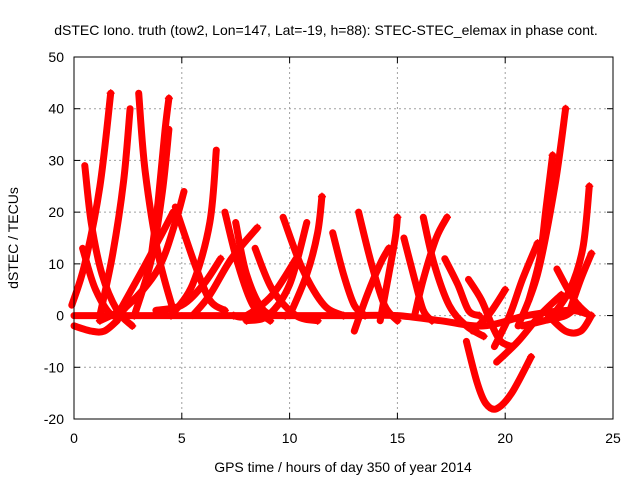  What do you see at coordinates (56, 160) in the screenshot?
I see `y-tick-label-5: 30` at bounding box center [56, 160].